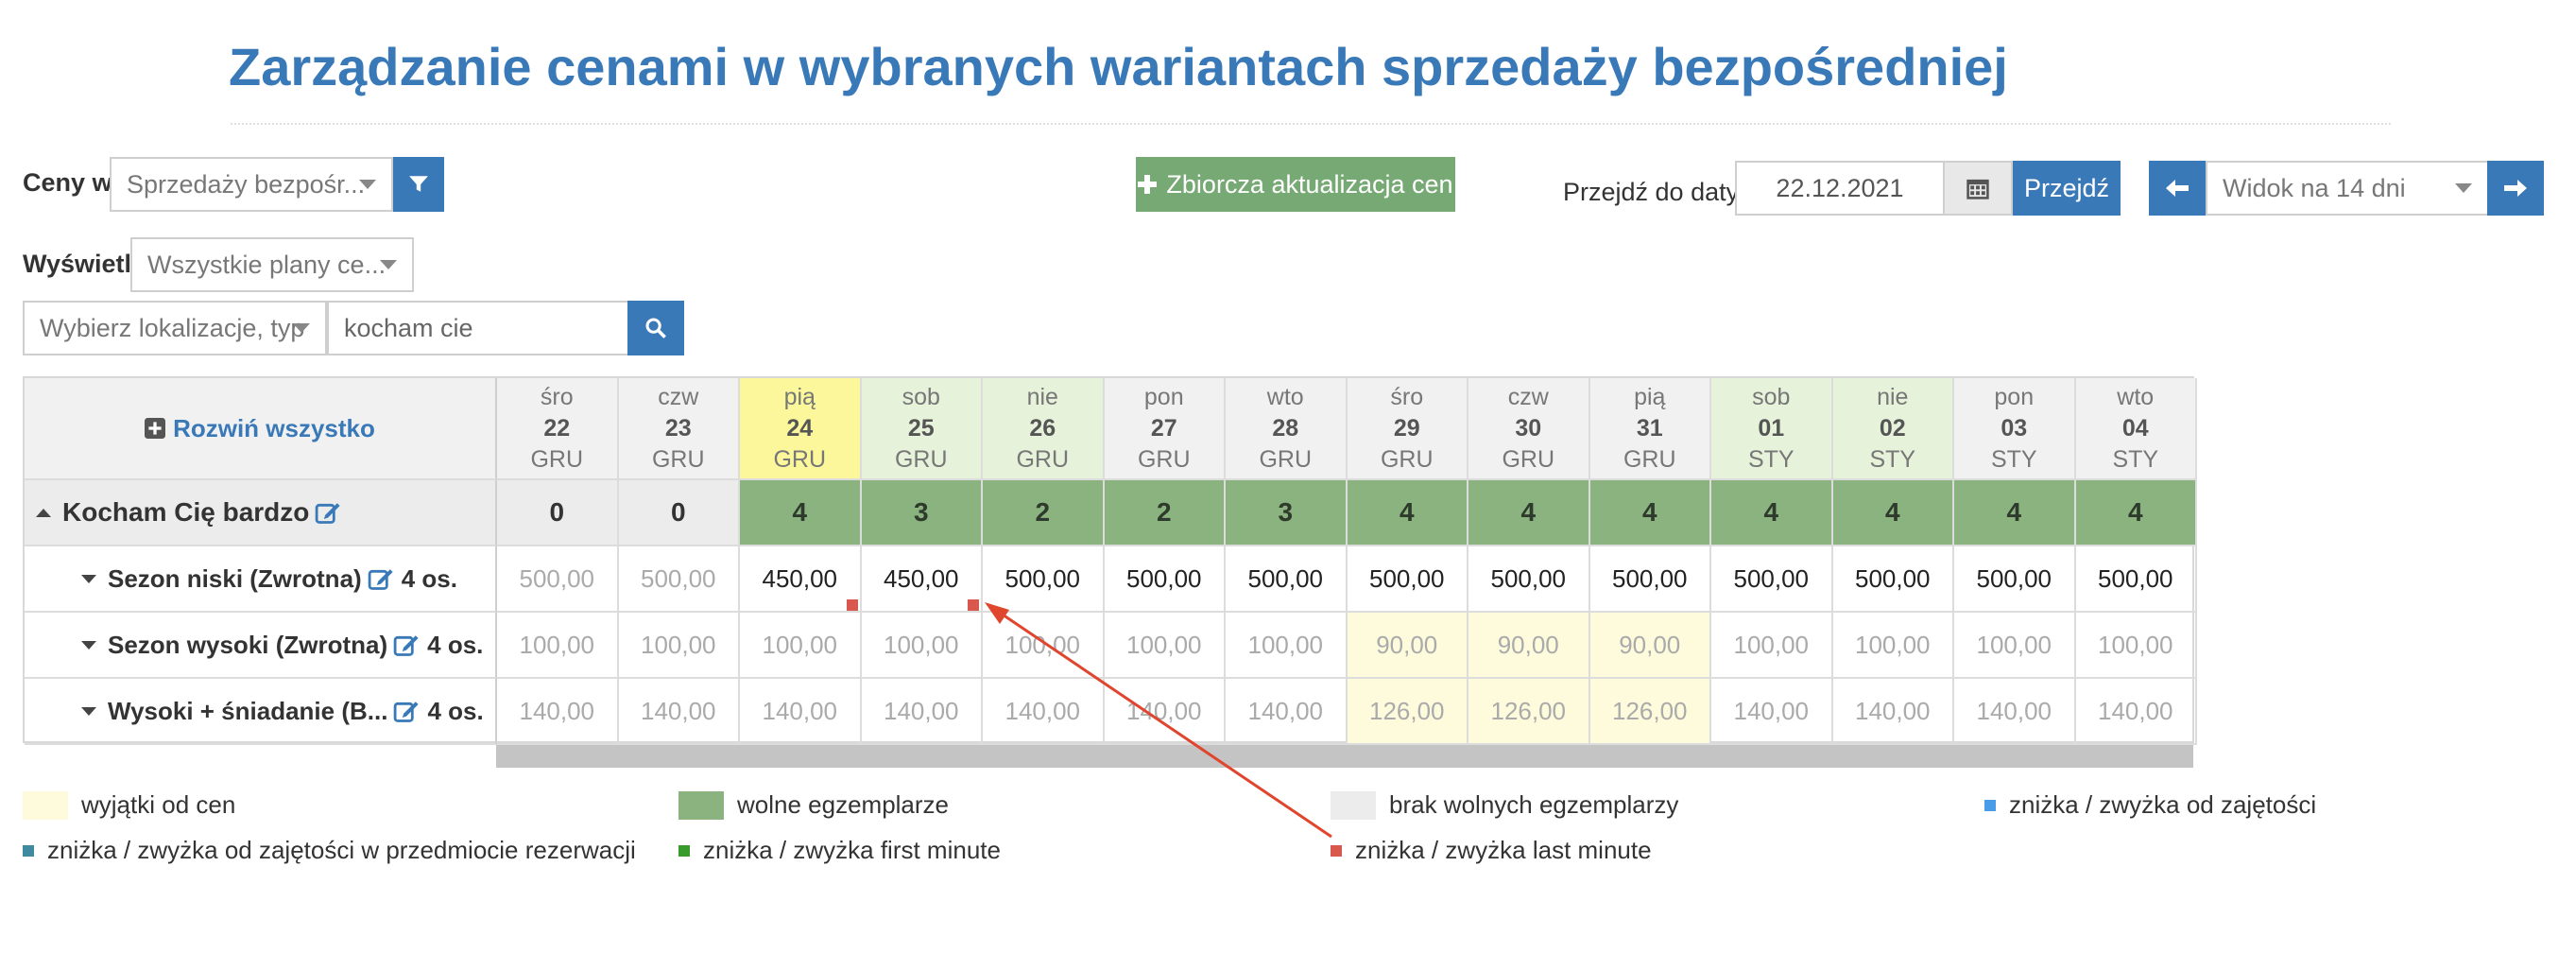 This screenshot has height=953, width=2576. What do you see at coordinates (260, 428) in the screenshot?
I see `expand-all-button: Rozwiń wszystko` at bounding box center [260, 428].